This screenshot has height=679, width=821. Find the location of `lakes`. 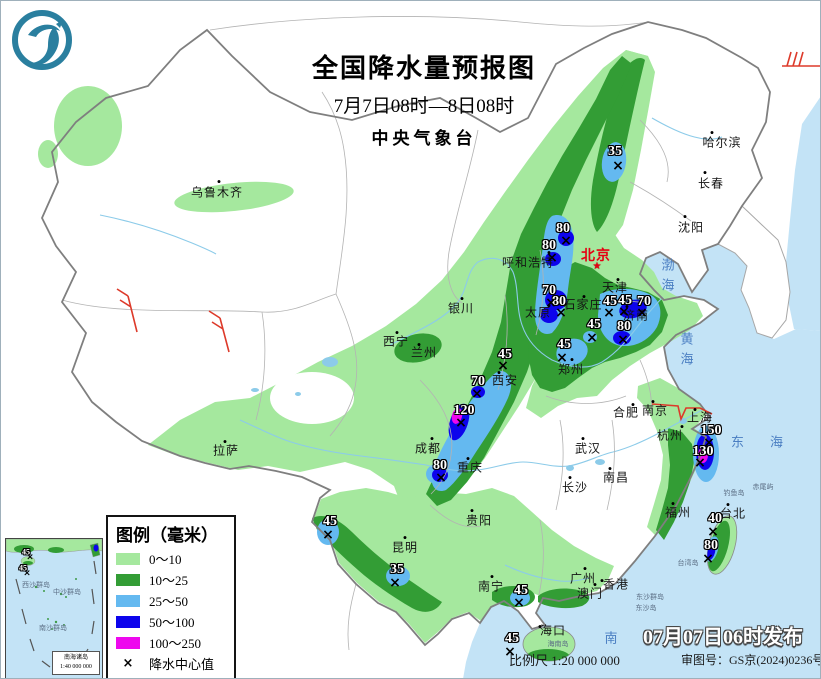

lakes is located at coordinates (469, 414).